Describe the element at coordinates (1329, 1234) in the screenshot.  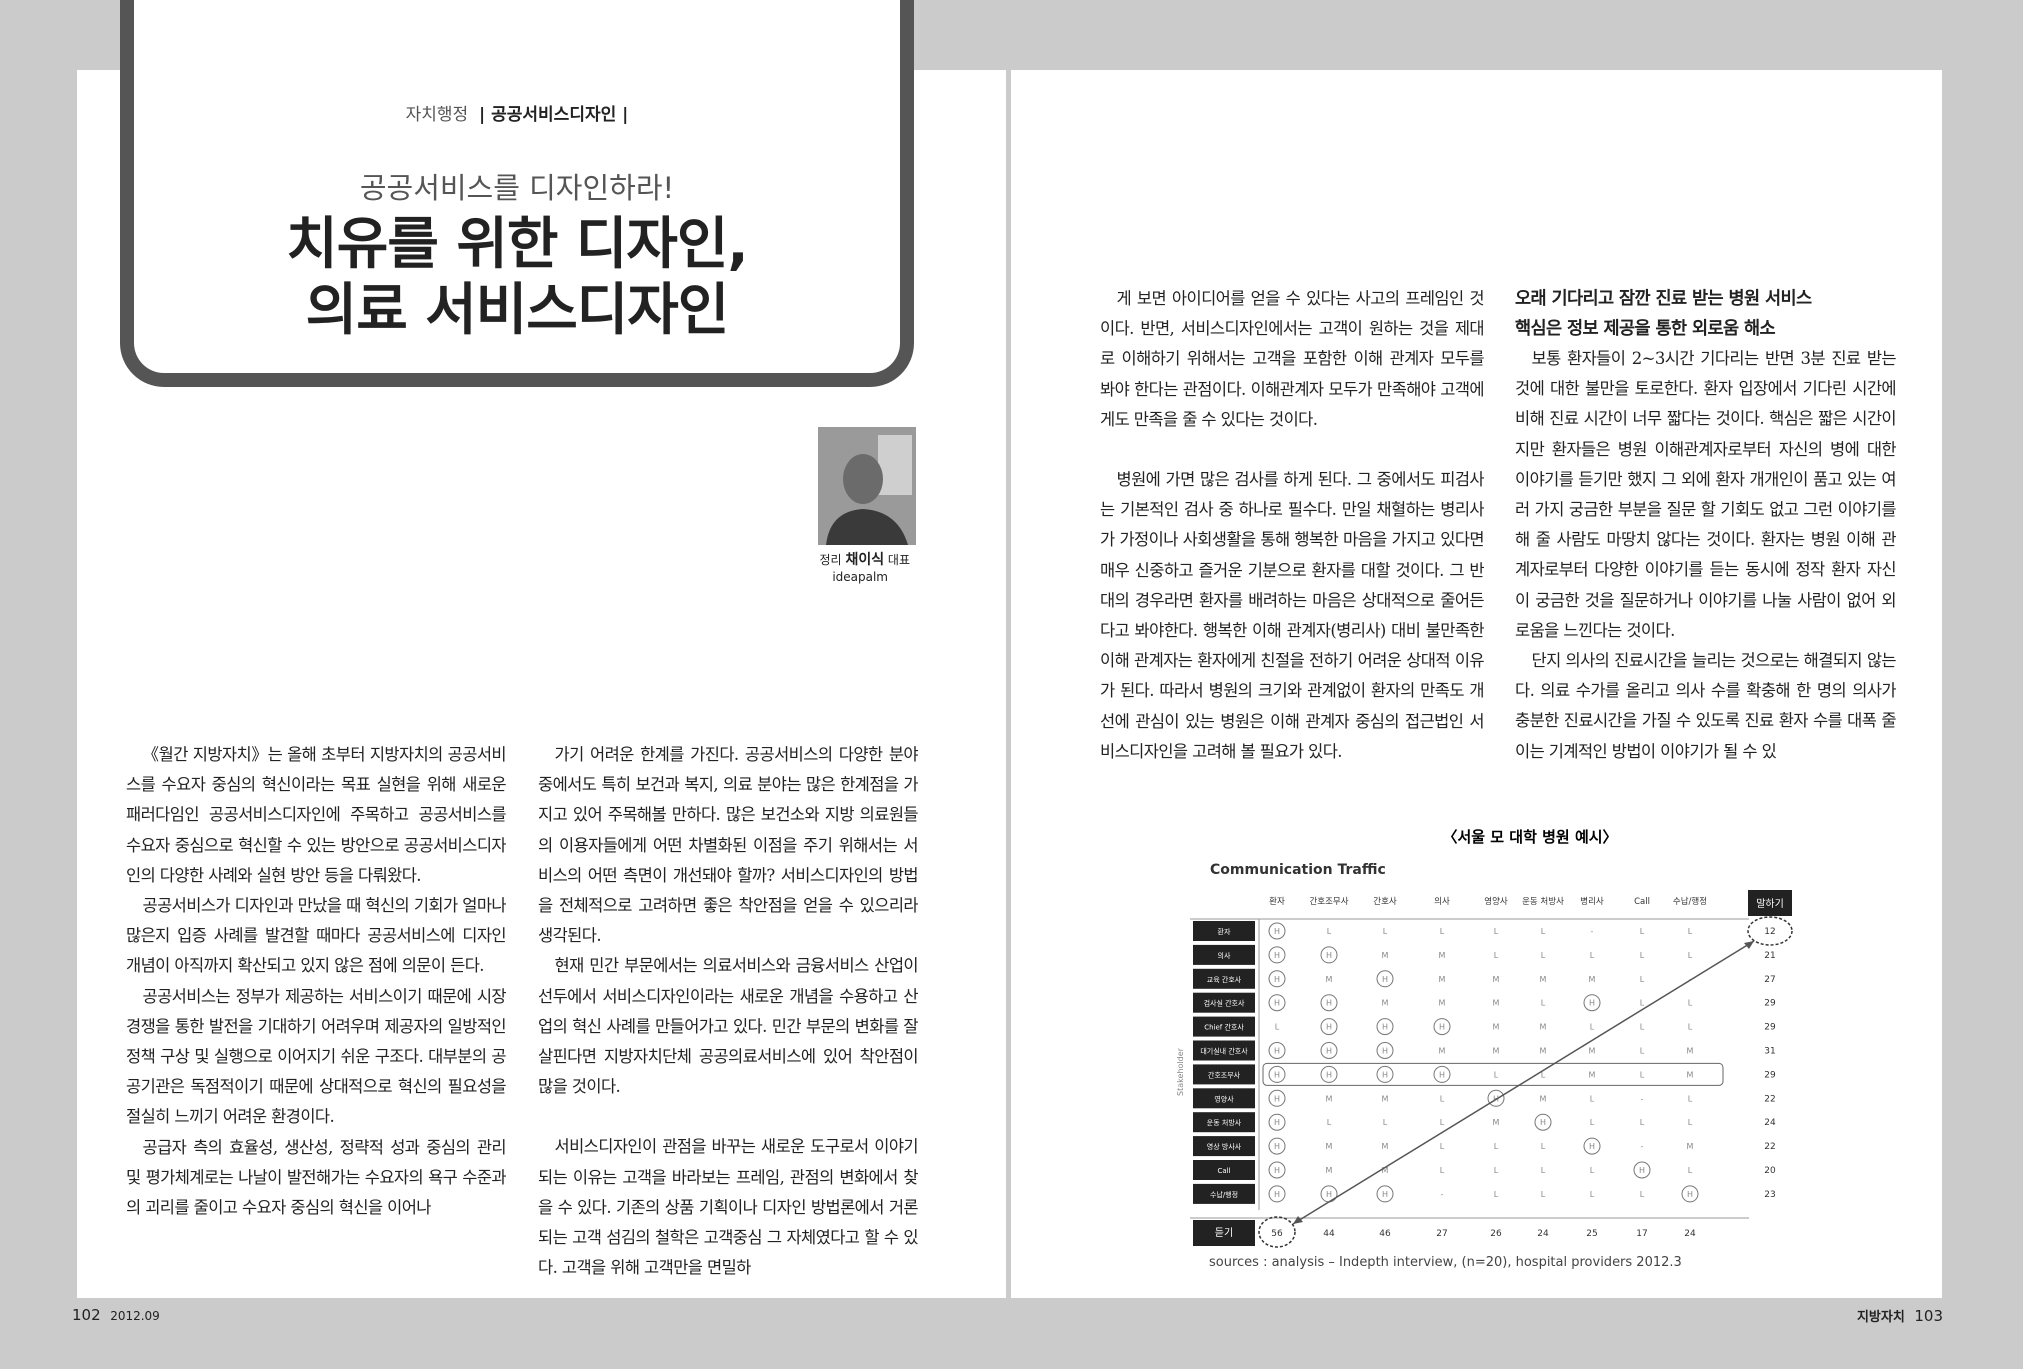
I see `listen-count: 44` at that location.